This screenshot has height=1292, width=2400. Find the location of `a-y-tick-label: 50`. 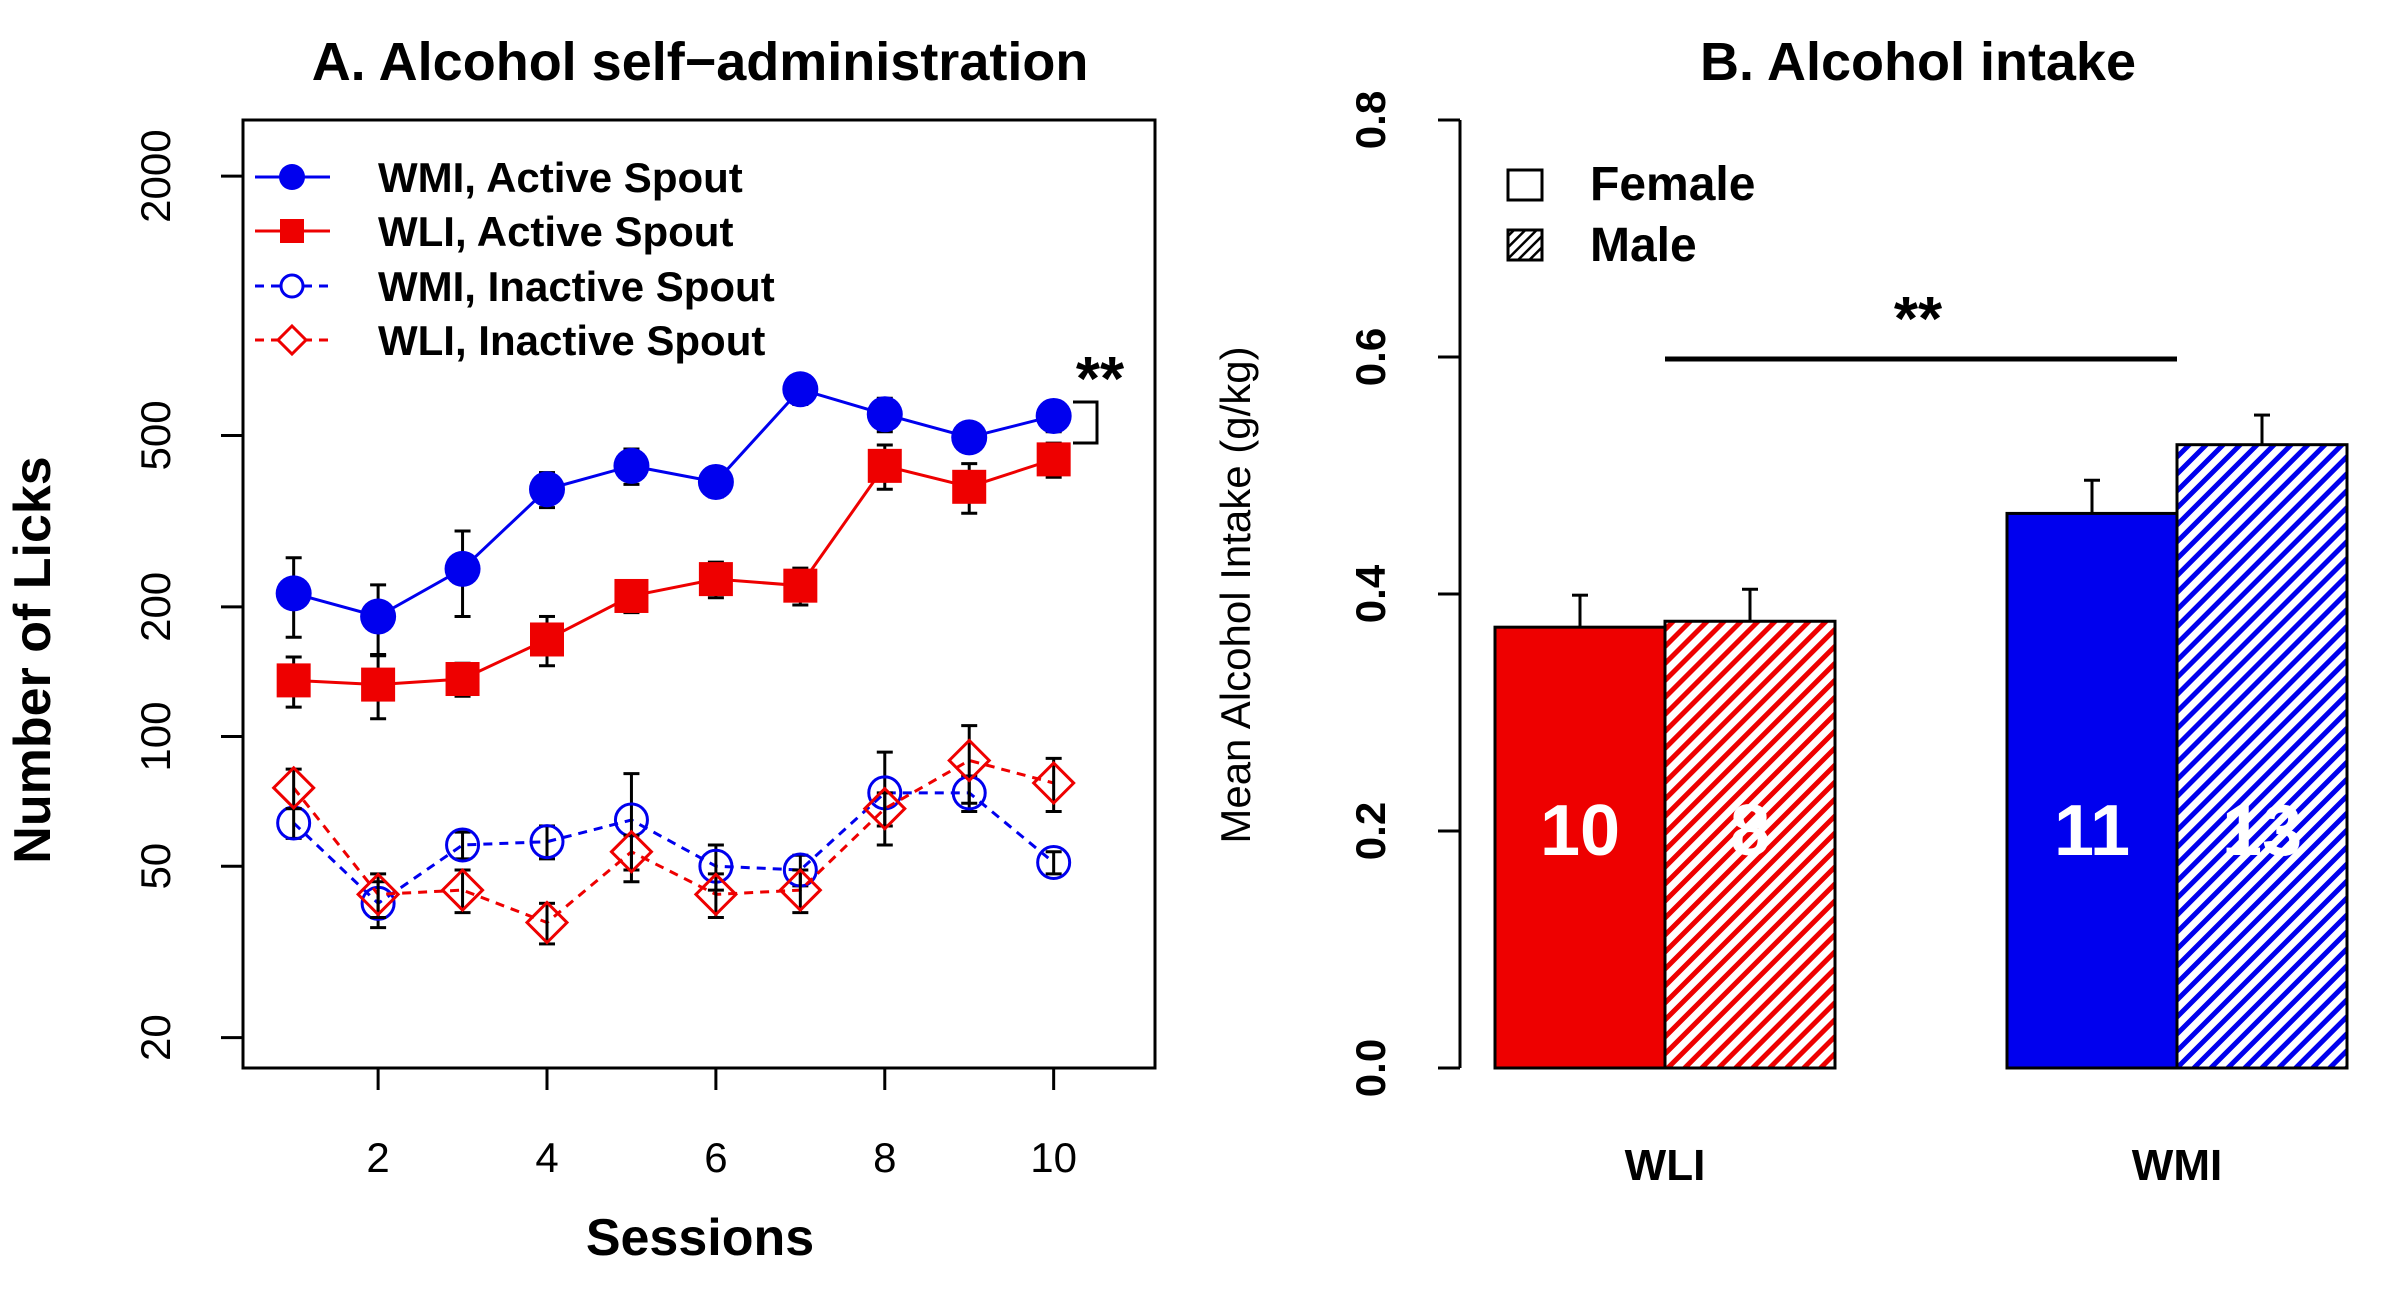

a-y-tick-label: 50 is located at coordinates (155, 866).